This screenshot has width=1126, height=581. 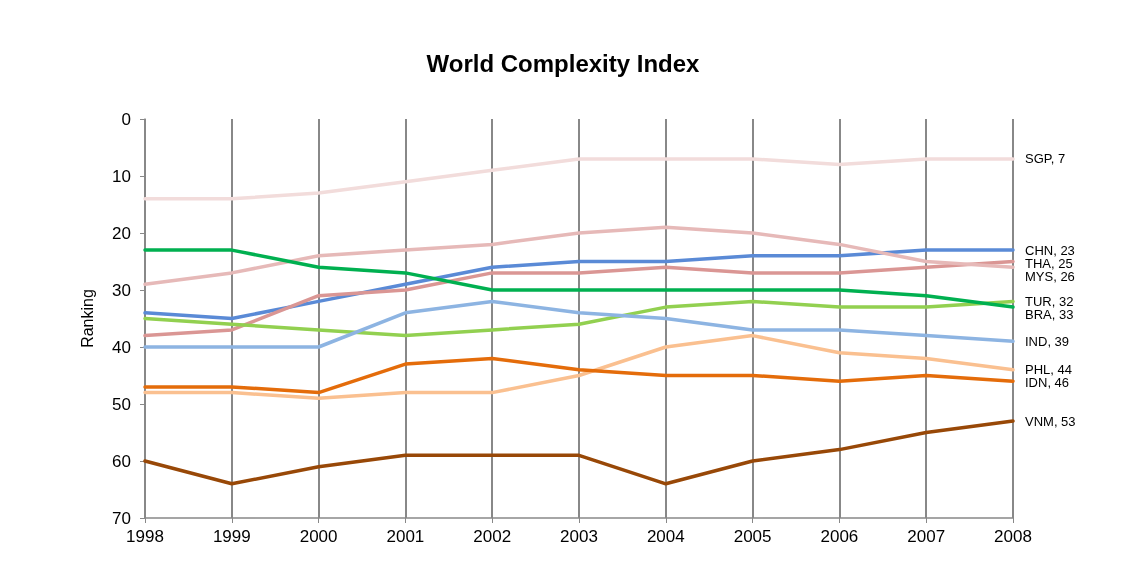 I want to click on data-label: IDN, 46, so click(x=1047, y=383).